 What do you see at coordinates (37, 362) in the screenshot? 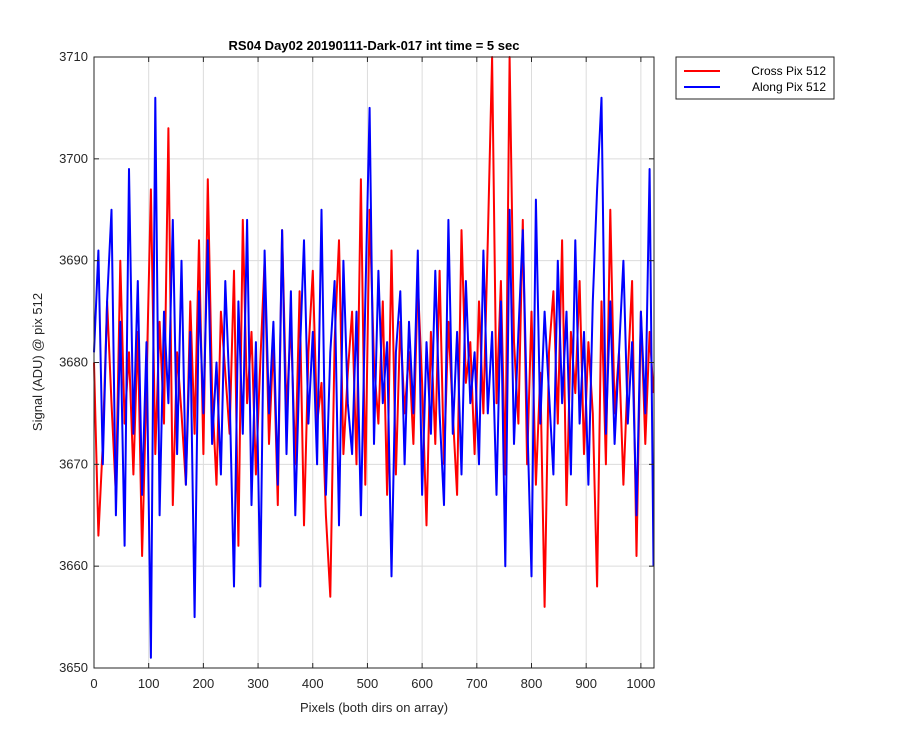
I see `y-axis-label: Signal (ADU) @ pix 512` at bounding box center [37, 362].